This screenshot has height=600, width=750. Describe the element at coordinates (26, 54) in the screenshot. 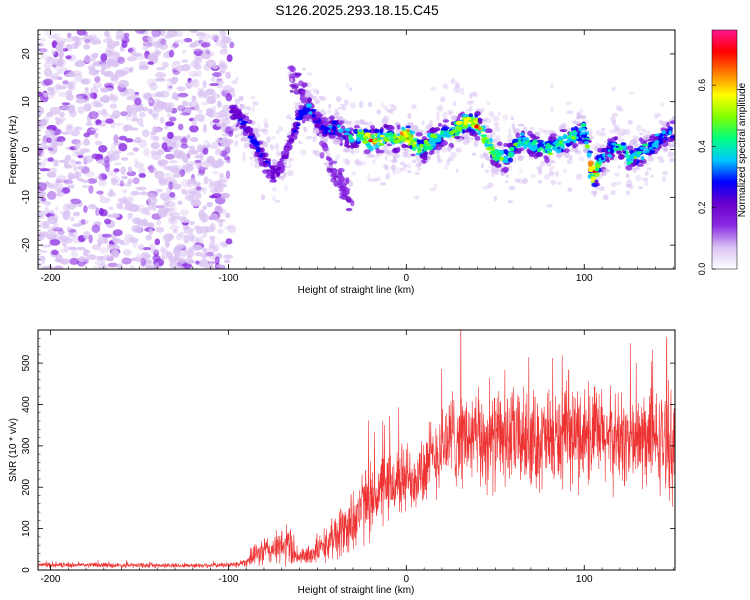

I see `y-tick-label: 20` at that location.